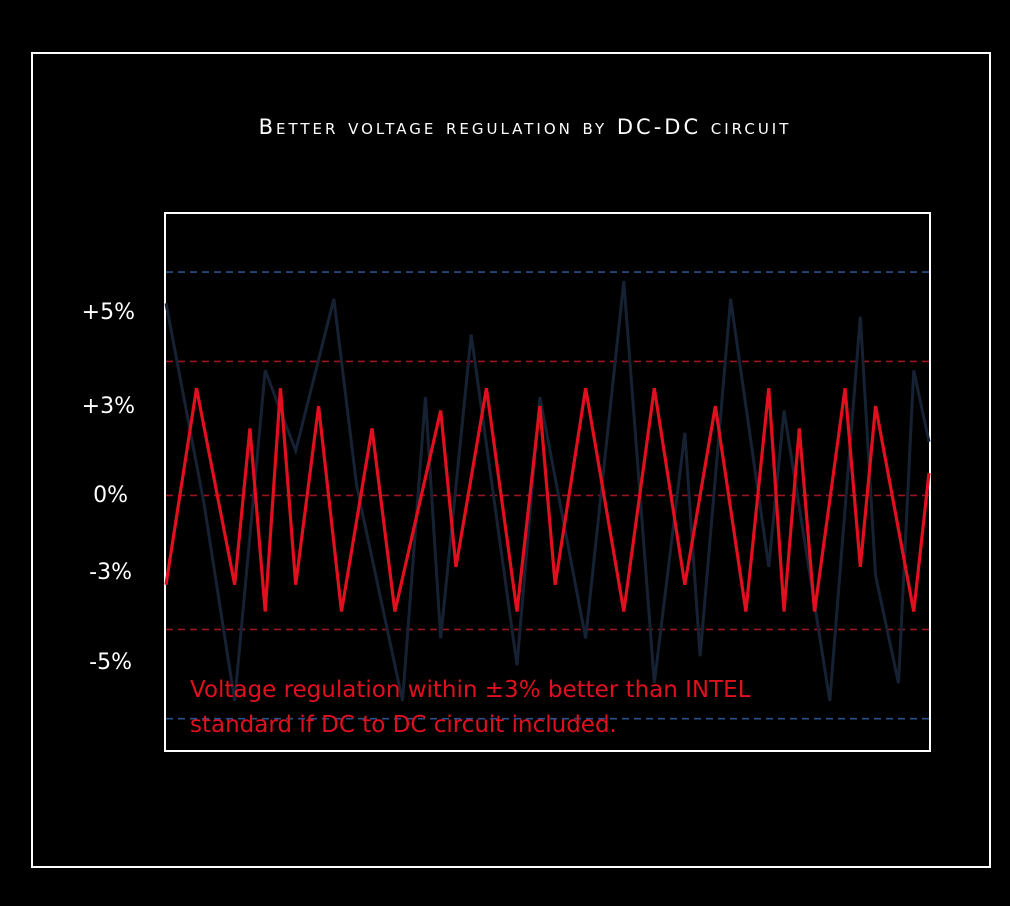 The height and width of the screenshot is (906, 1010). Describe the element at coordinates (110, 662) in the screenshot. I see `ytick-label: -5%` at that location.